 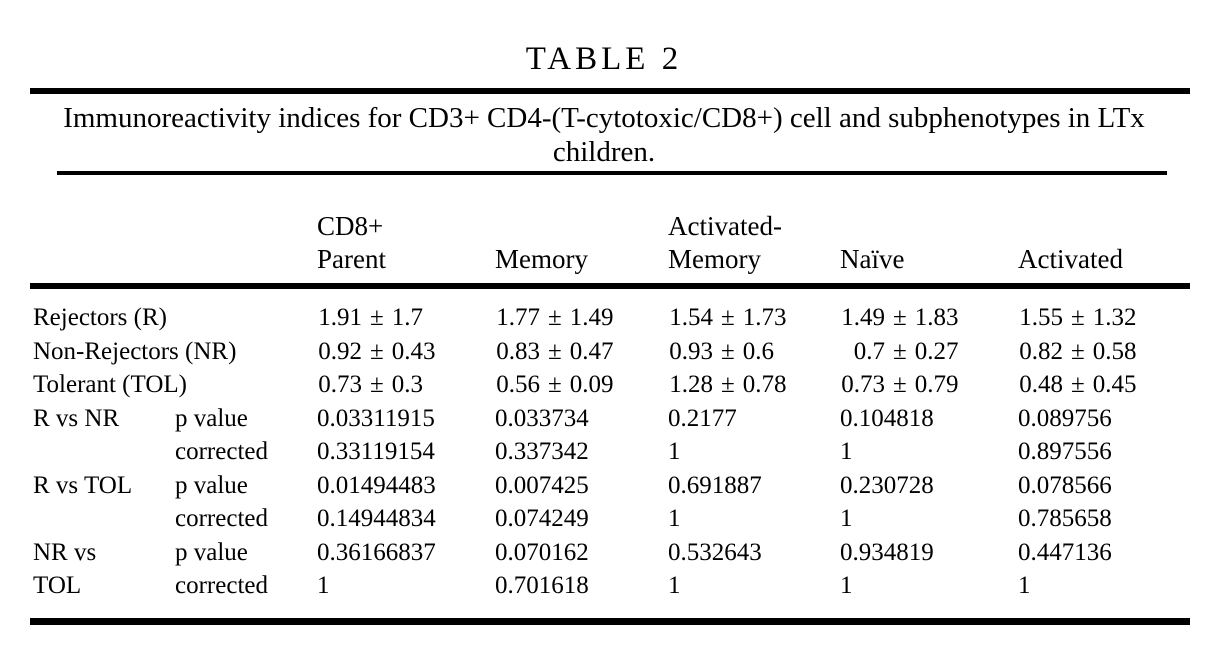 I want to click on caption-rule, so click(x=612, y=173).